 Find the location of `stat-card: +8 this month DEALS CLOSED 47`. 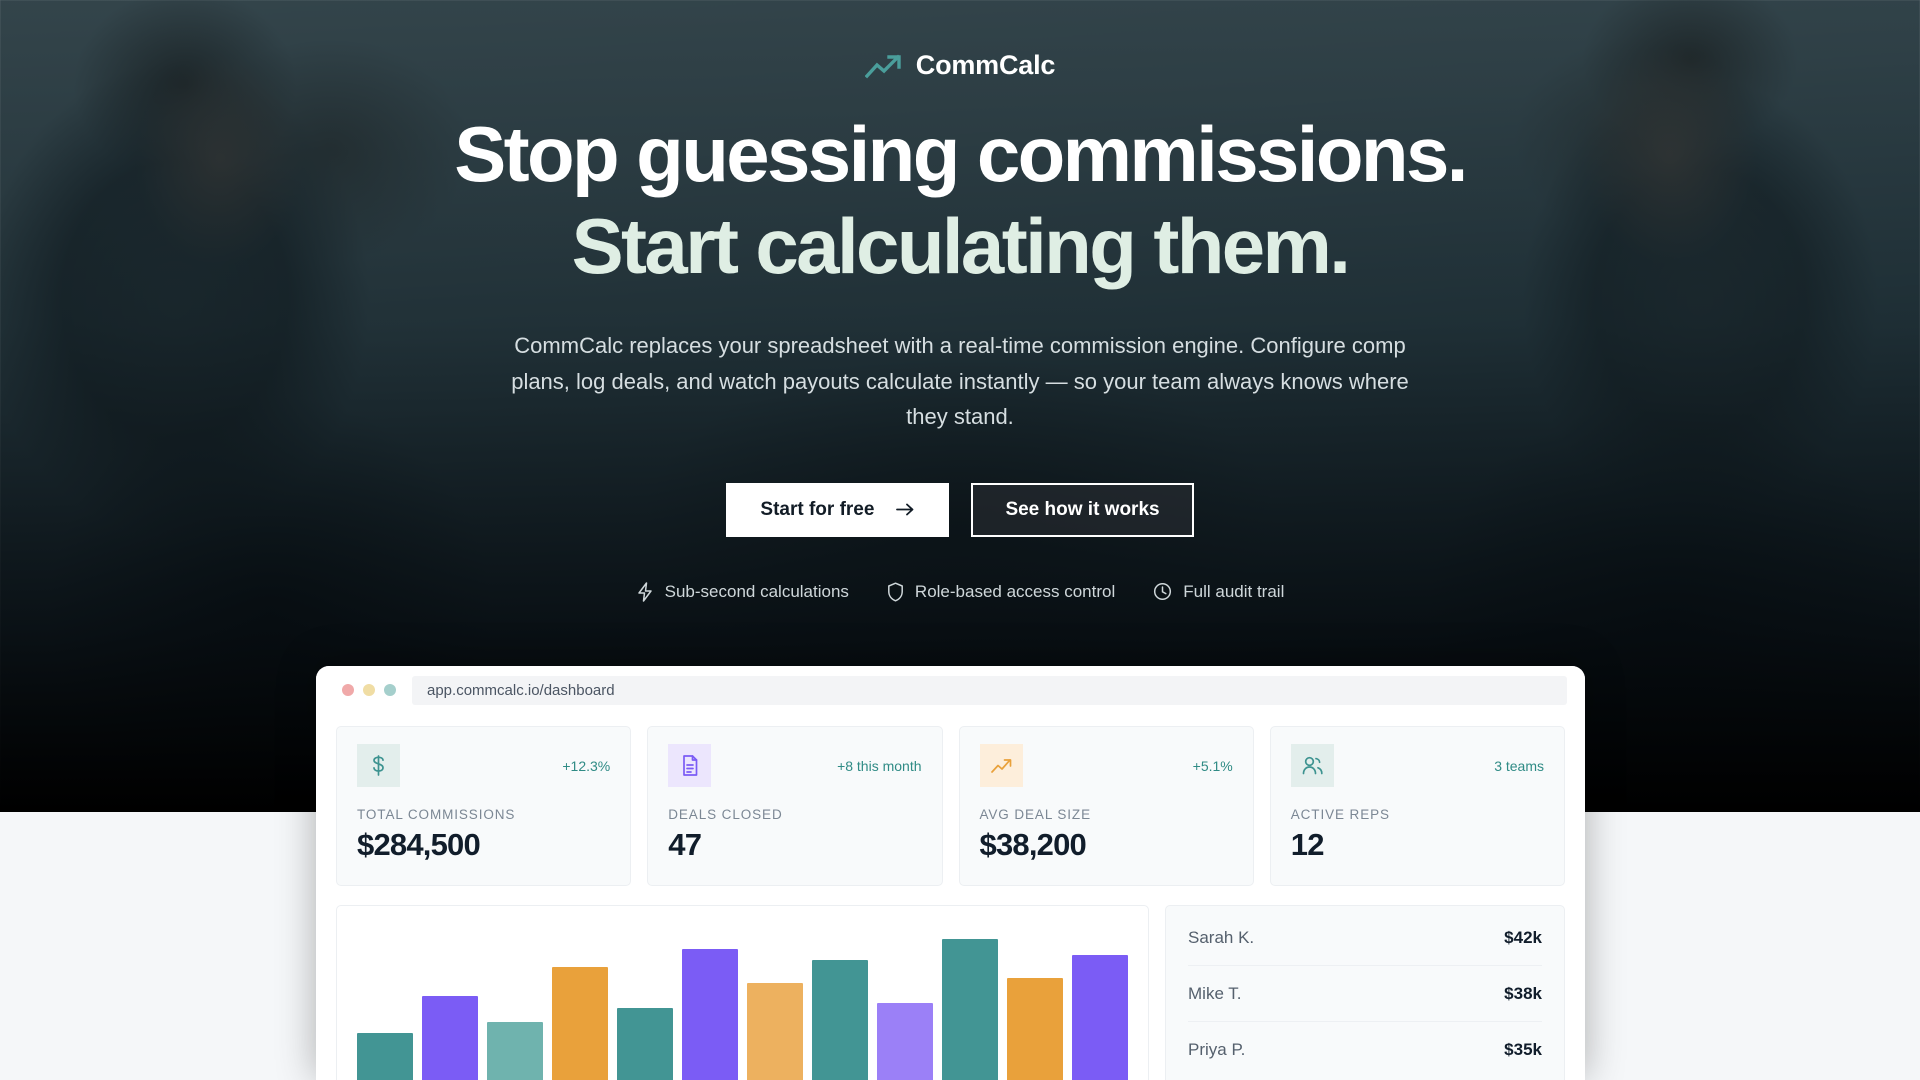

stat-card: +8 this month DEALS CLOSED 47 is located at coordinates (795, 806).